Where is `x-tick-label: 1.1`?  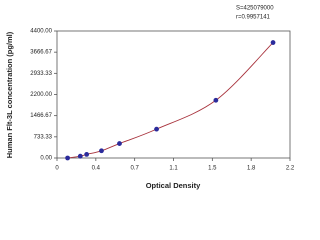
x-tick-label: 1.1 is located at coordinates (173, 169).